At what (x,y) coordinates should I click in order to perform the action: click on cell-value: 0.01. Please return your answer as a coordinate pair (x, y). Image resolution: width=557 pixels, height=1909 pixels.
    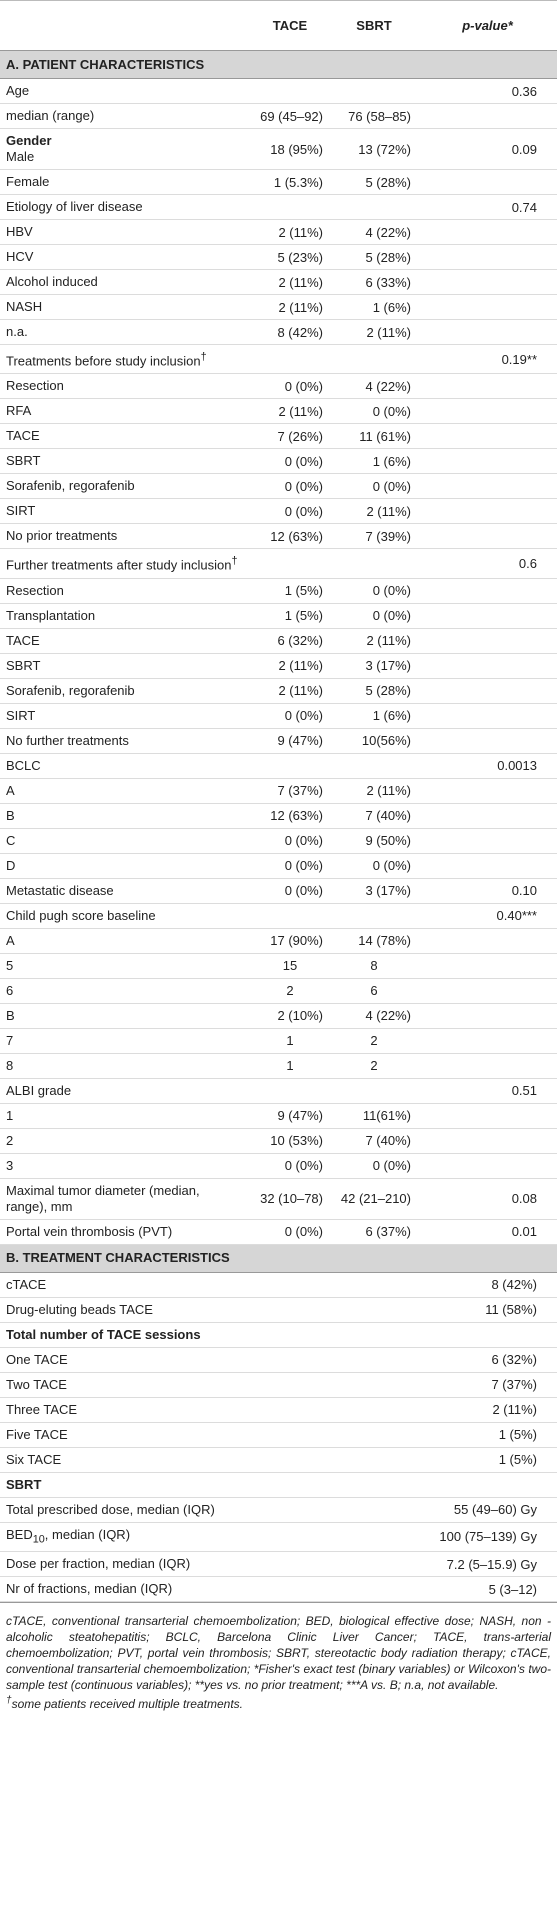
    Looking at the image, I should click on (524, 1232).